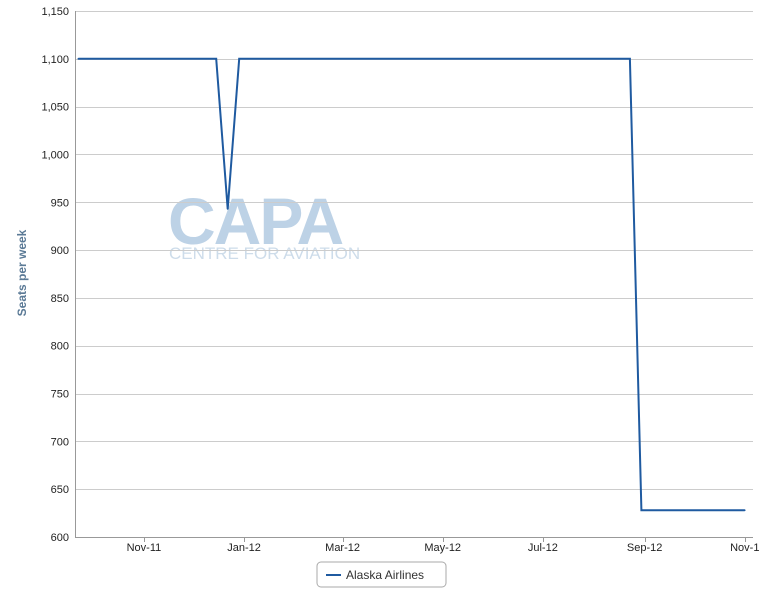 This screenshot has width=762, height=602. I want to click on legend-box, so click(381, 574).